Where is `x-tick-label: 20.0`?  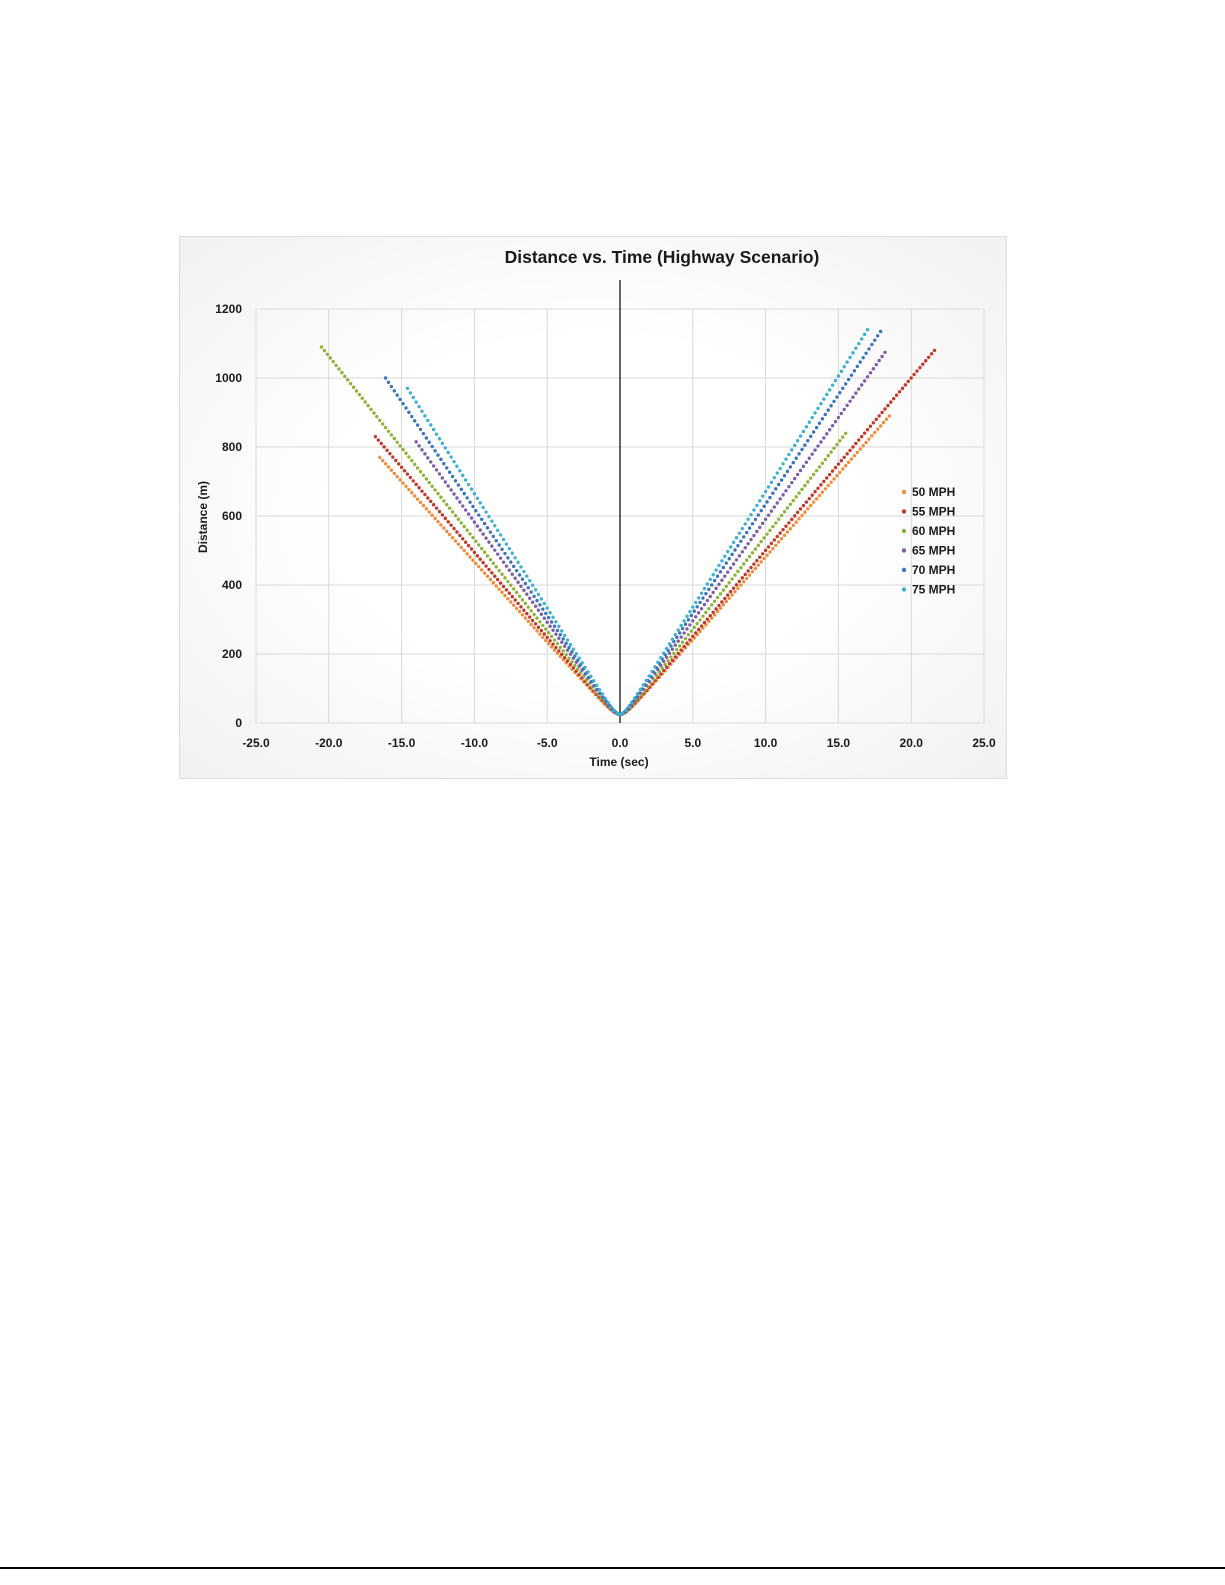 x-tick-label: 20.0 is located at coordinates (912, 743).